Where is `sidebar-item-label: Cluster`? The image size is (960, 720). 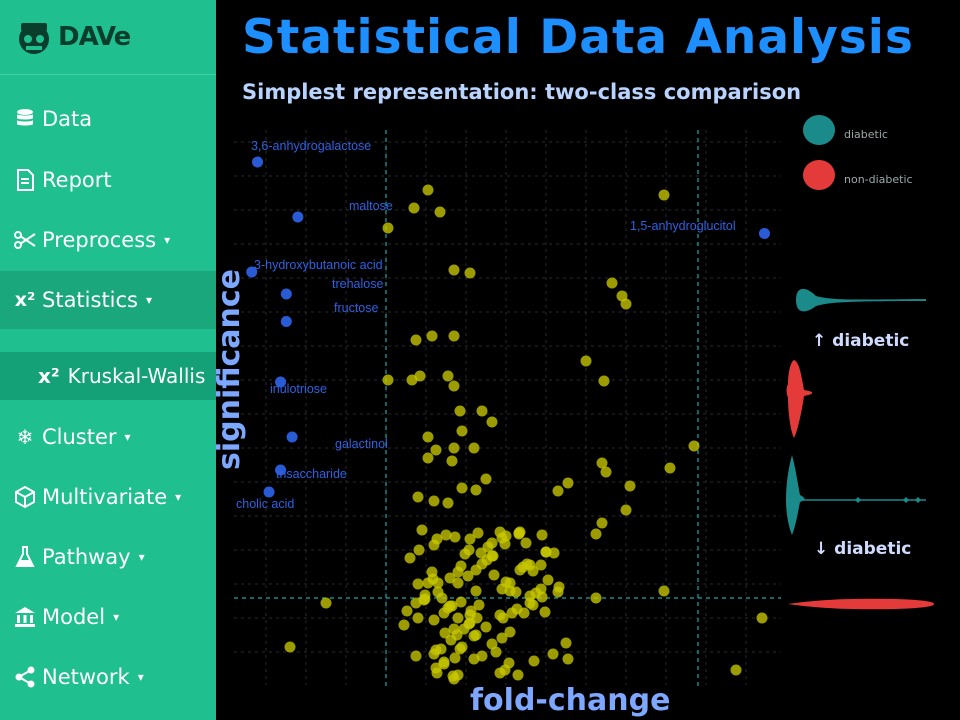 sidebar-item-label: Cluster is located at coordinates (79, 437).